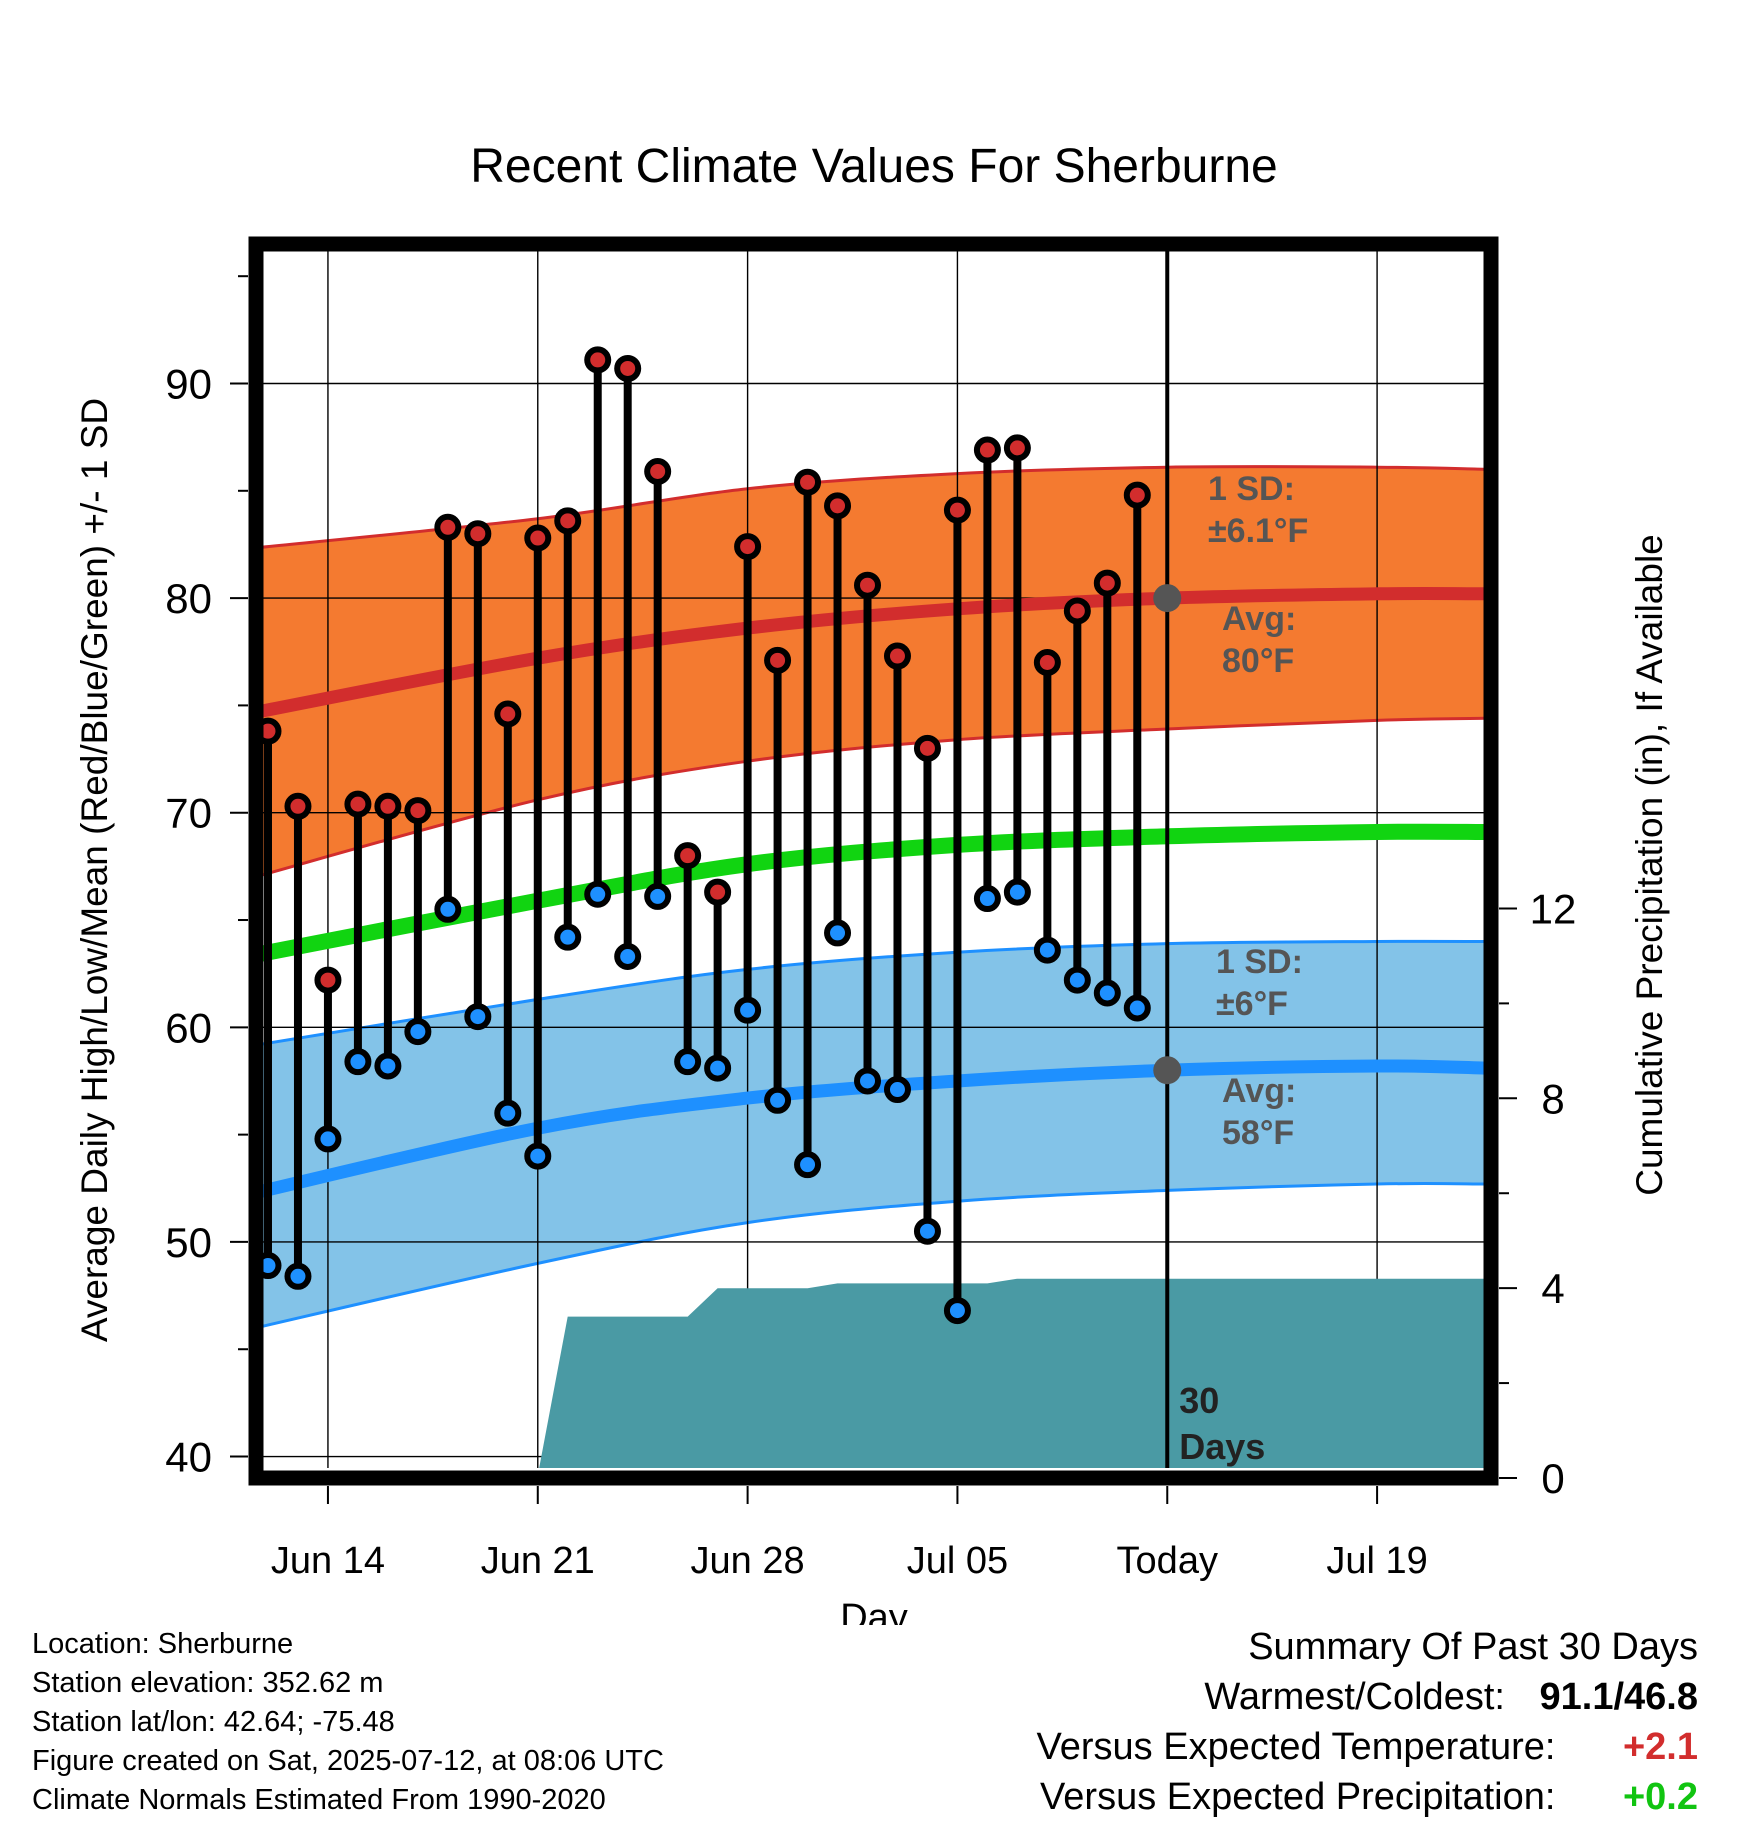  I want to click on y-tick-label: 70, so click(188, 813).